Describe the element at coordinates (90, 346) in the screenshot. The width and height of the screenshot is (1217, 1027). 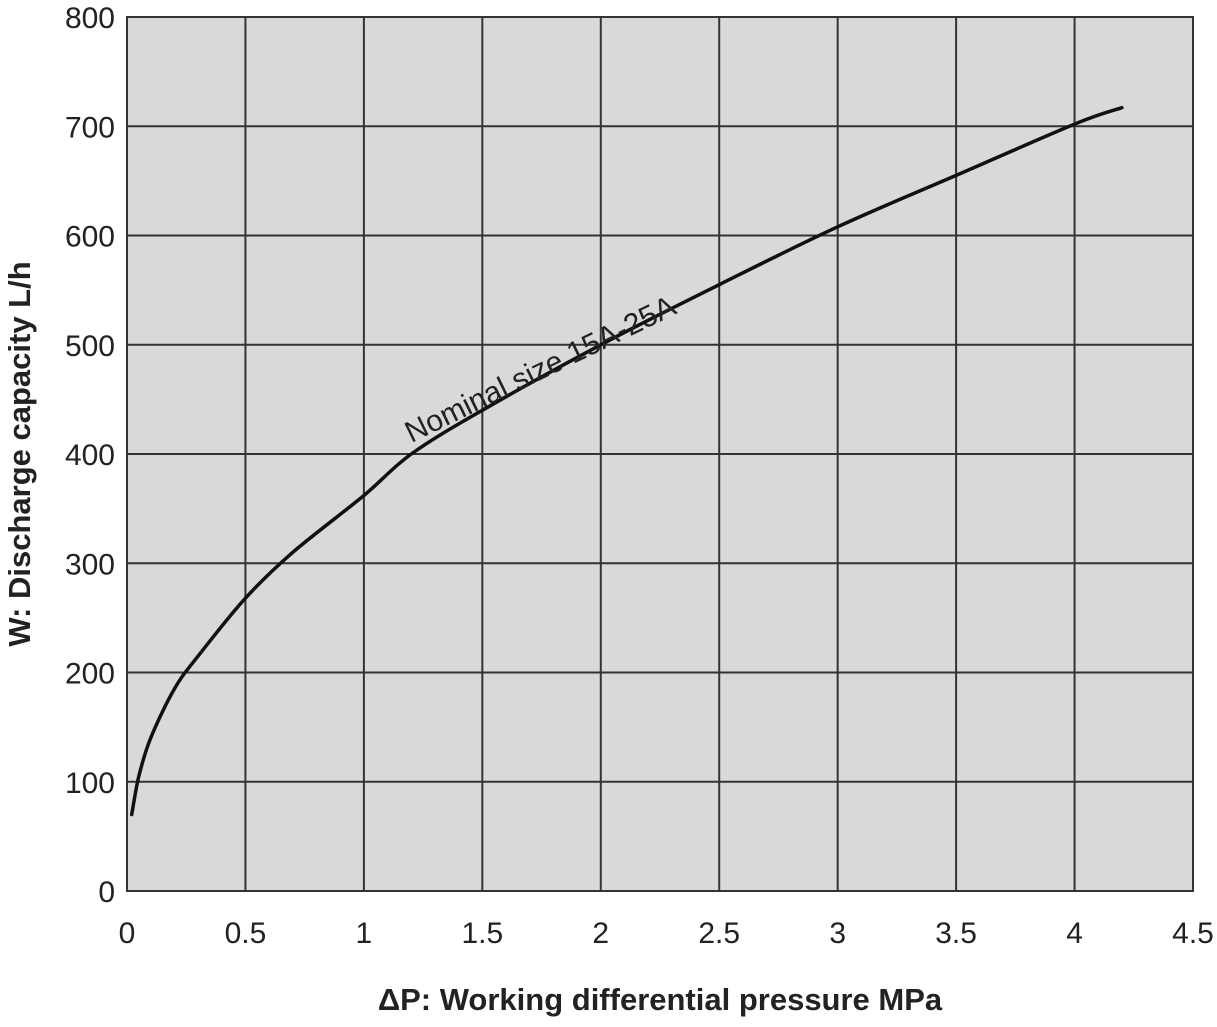
I see `y-tick-label: 500` at that location.